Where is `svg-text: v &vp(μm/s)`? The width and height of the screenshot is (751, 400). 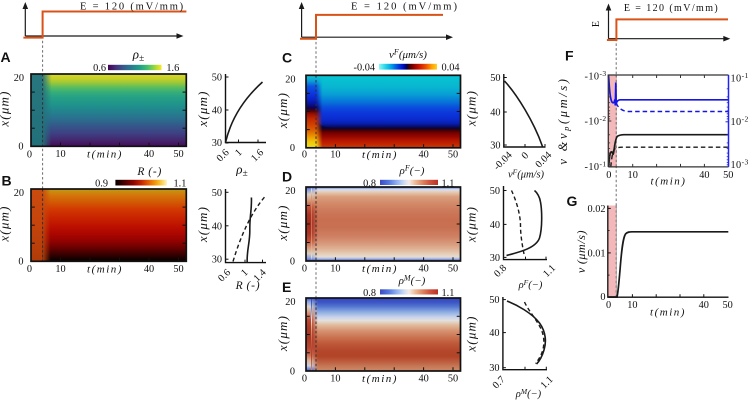
svg-text: v &vp(μm/s) is located at coordinates (563, 120).